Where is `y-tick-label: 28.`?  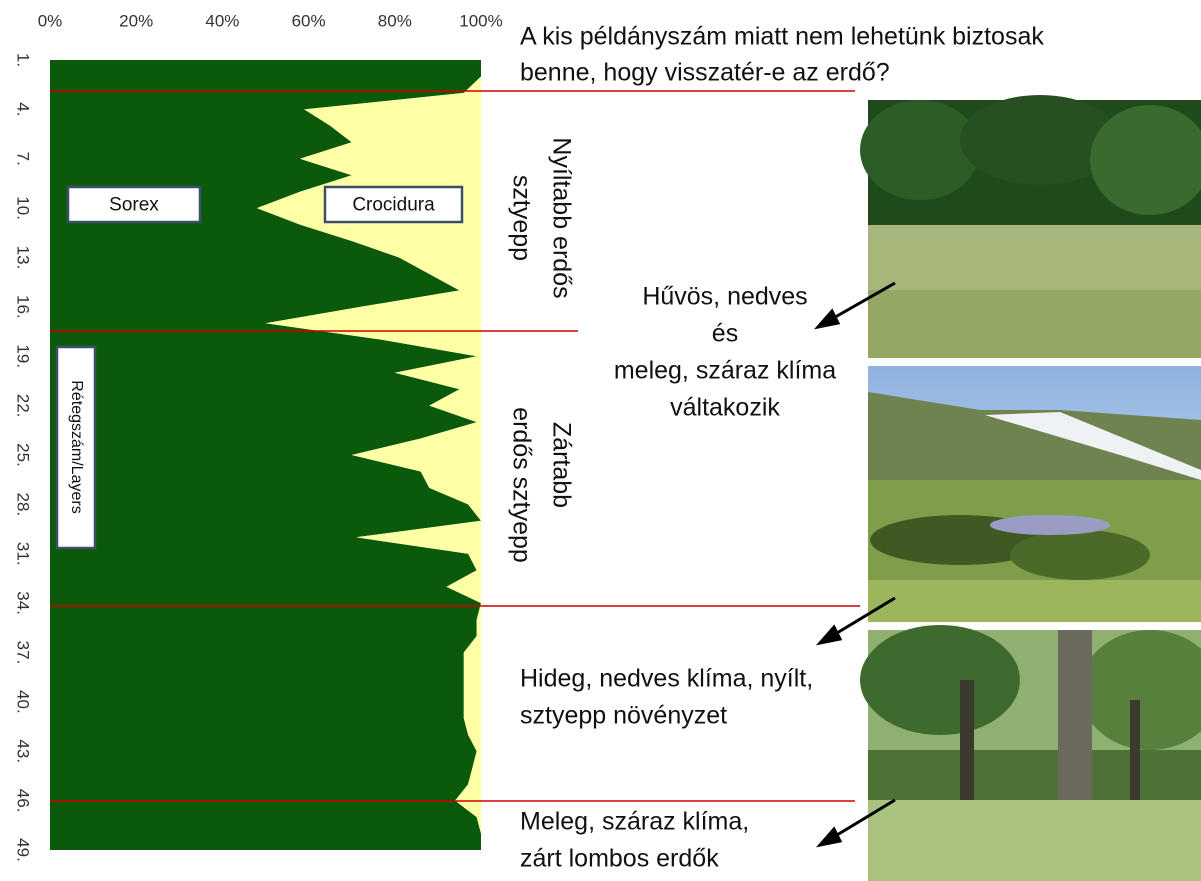
y-tick-label: 28. is located at coordinates (23, 505).